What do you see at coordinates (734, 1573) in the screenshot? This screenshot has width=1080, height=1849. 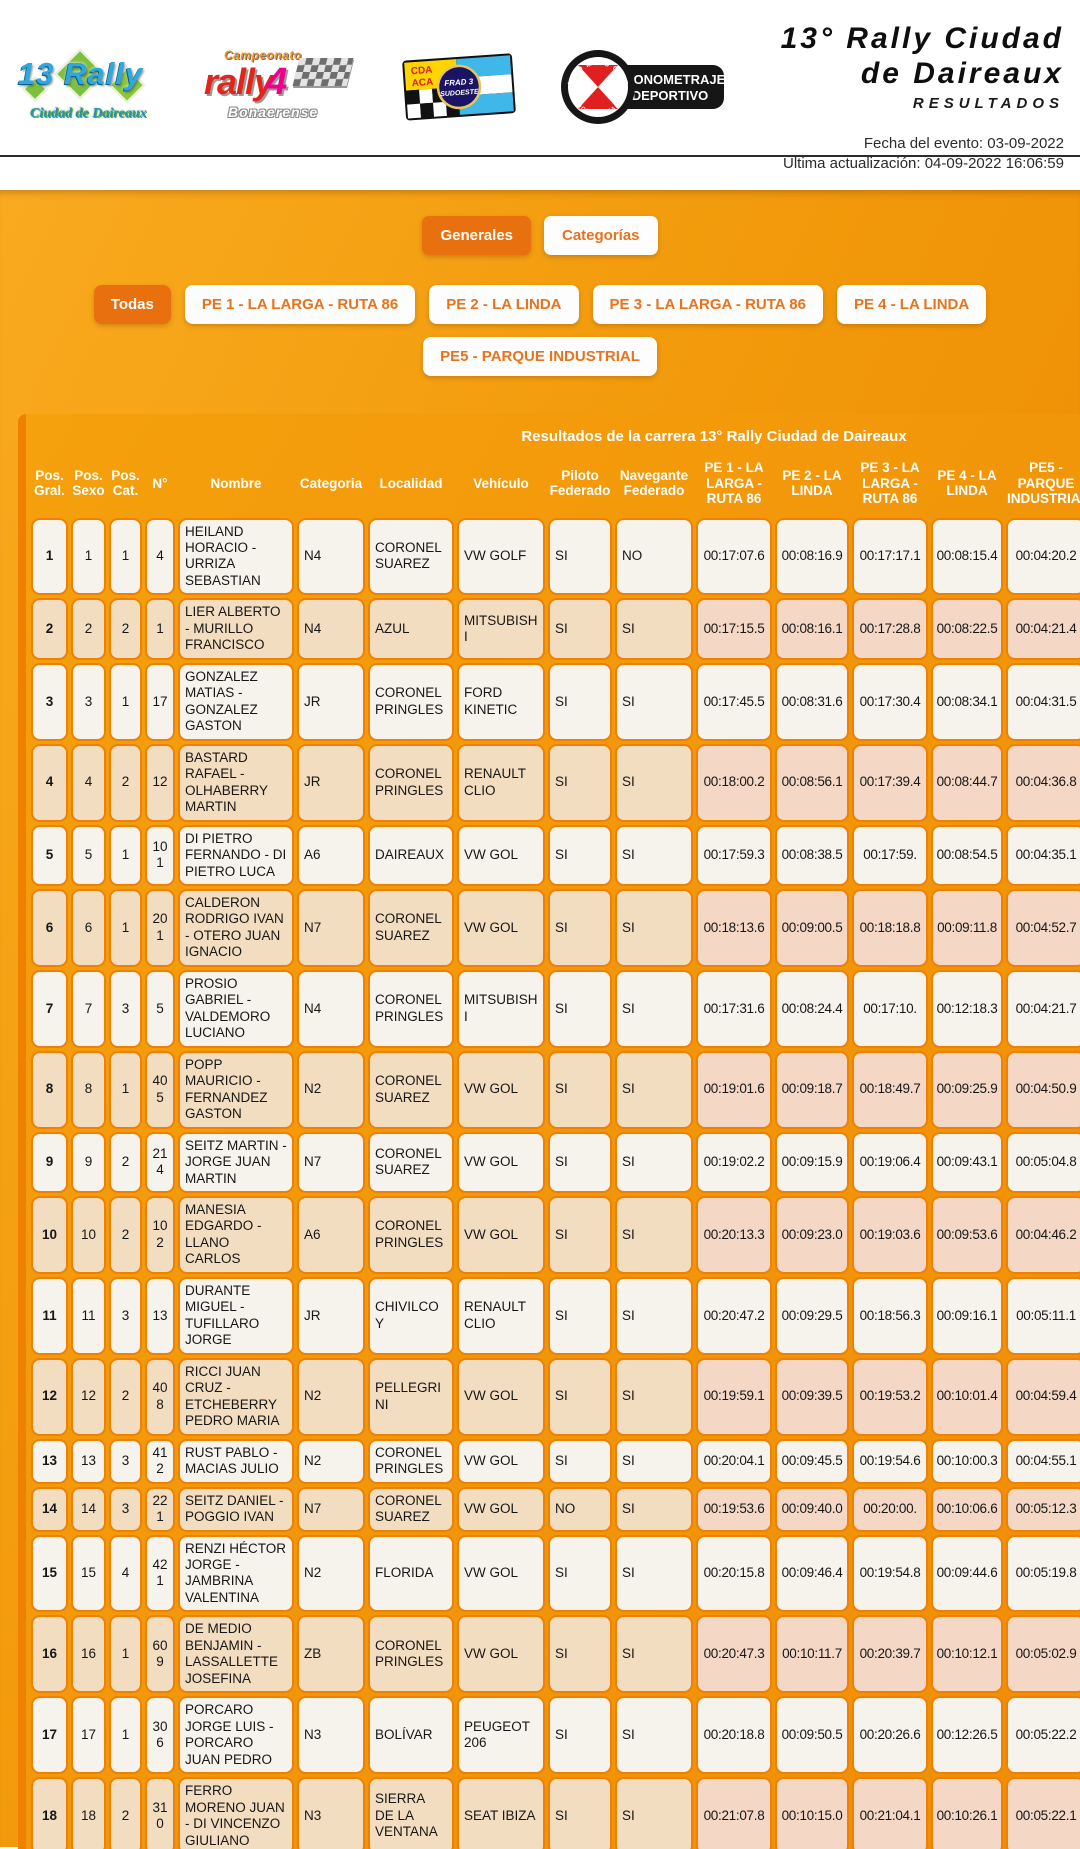 I see `td-pe1: 00:20:15.8` at bounding box center [734, 1573].